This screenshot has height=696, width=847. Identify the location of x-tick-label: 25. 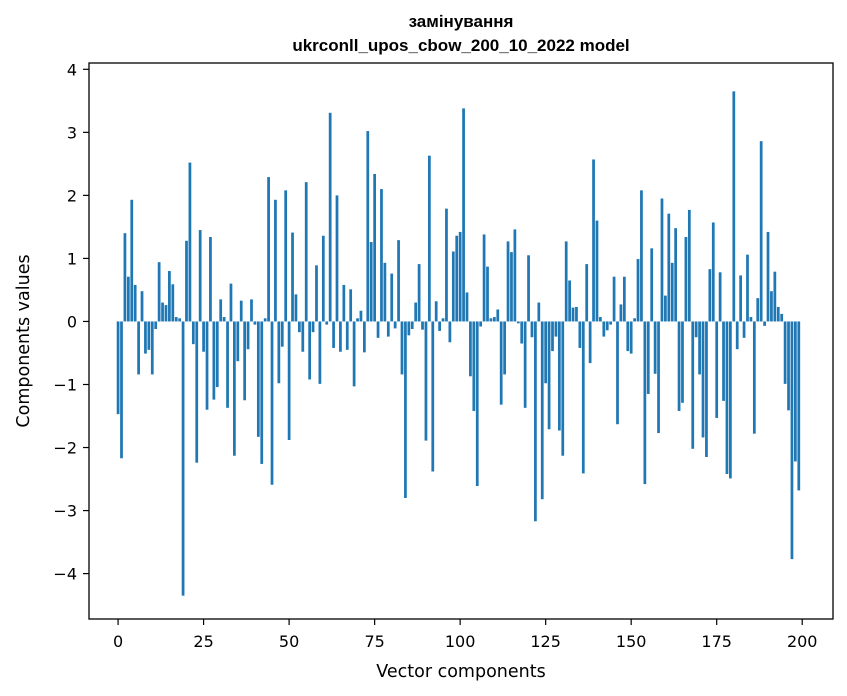
(203, 641).